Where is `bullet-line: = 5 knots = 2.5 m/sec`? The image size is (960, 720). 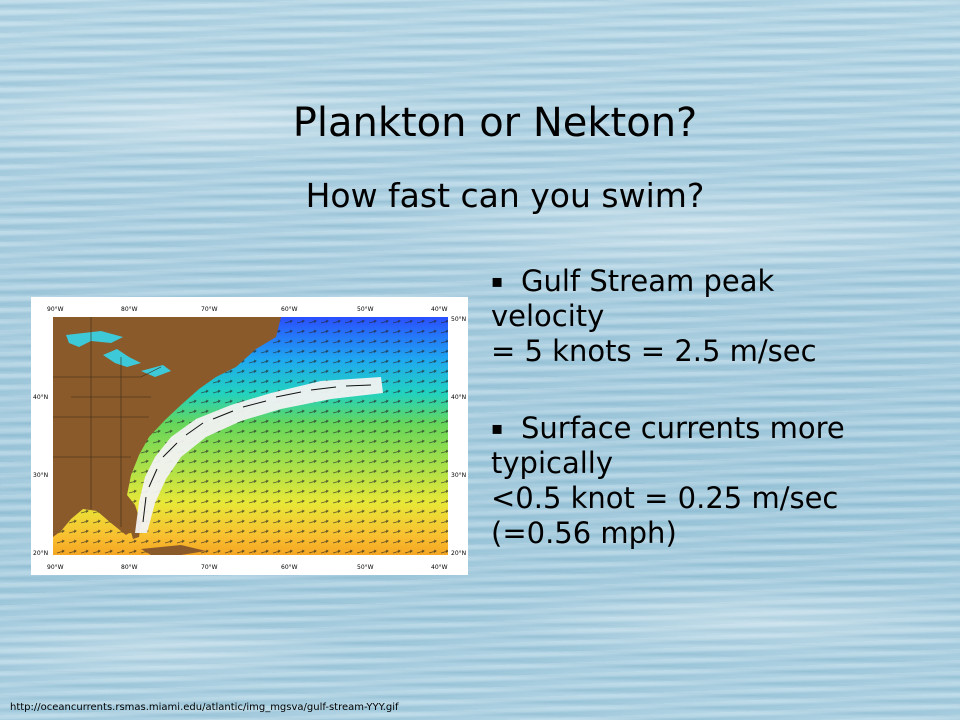 bullet-line: = 5 knots = 2.5 m/sec is located at coordinates (654, 351).